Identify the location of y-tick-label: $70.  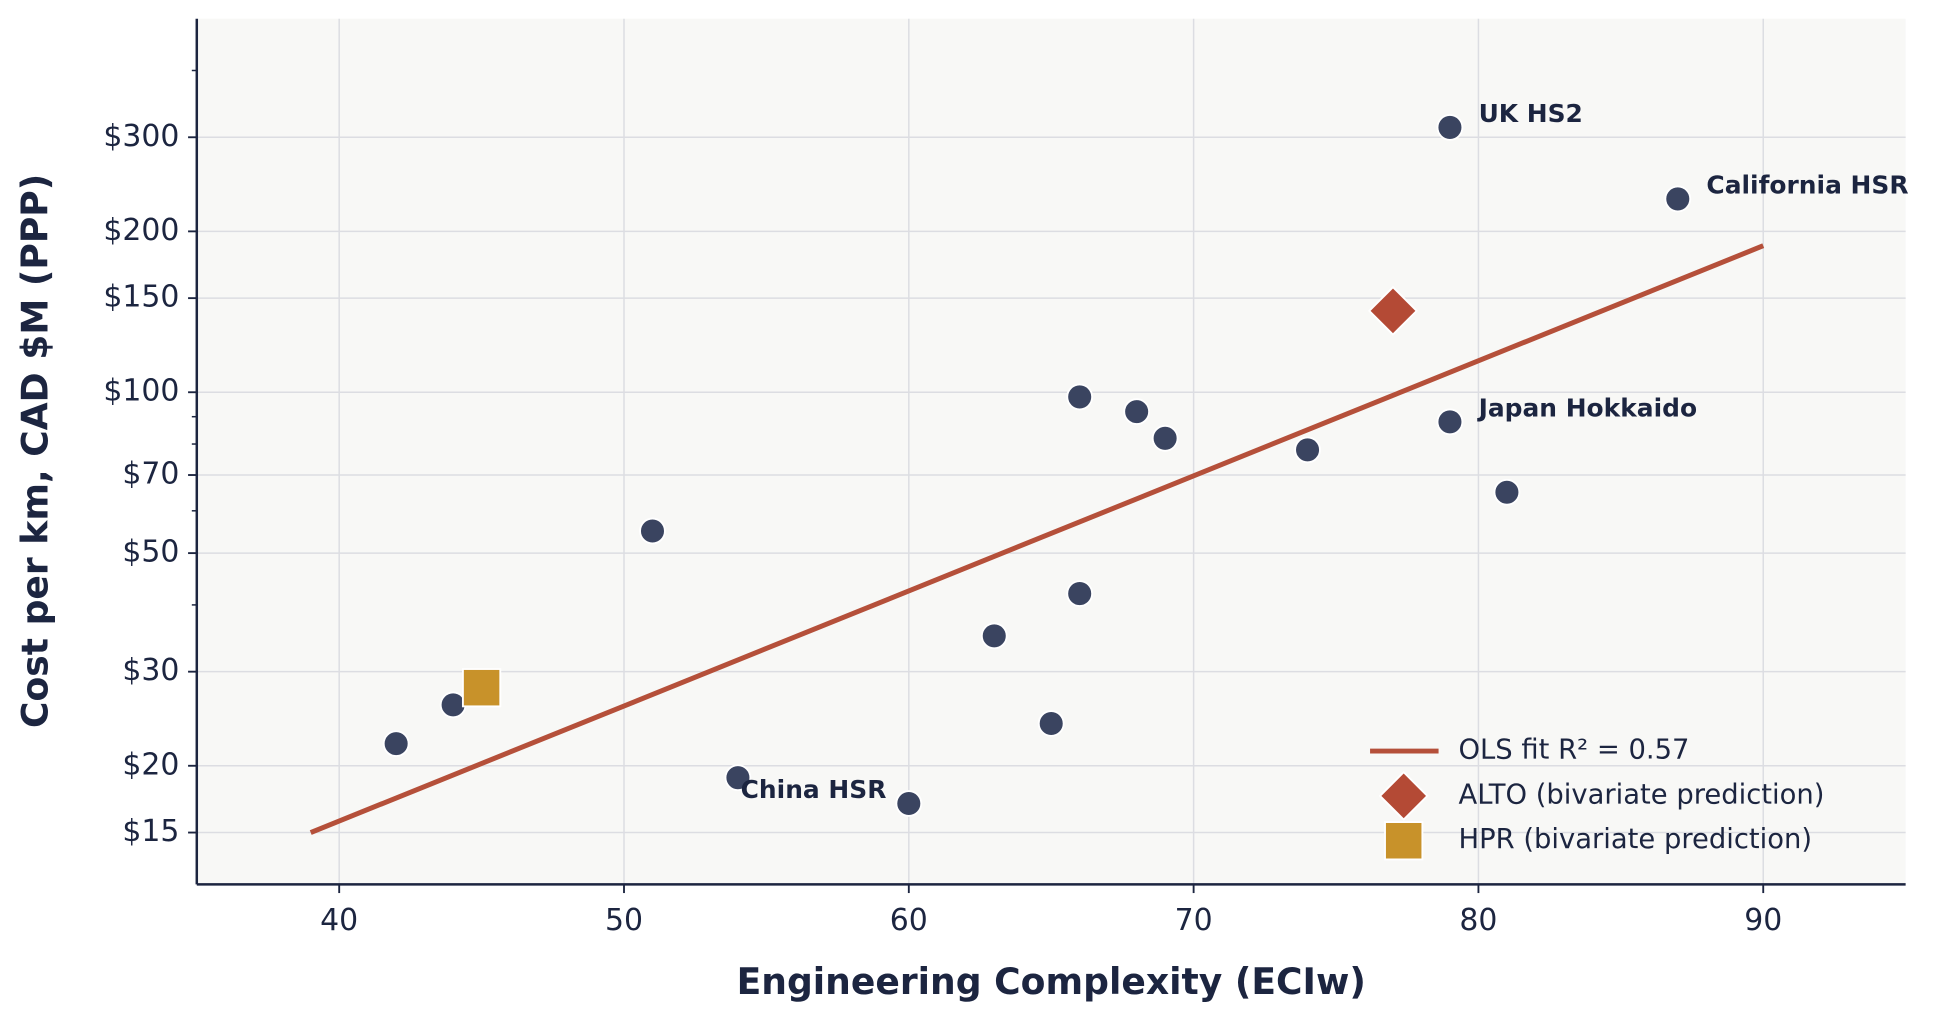
(150, 474).